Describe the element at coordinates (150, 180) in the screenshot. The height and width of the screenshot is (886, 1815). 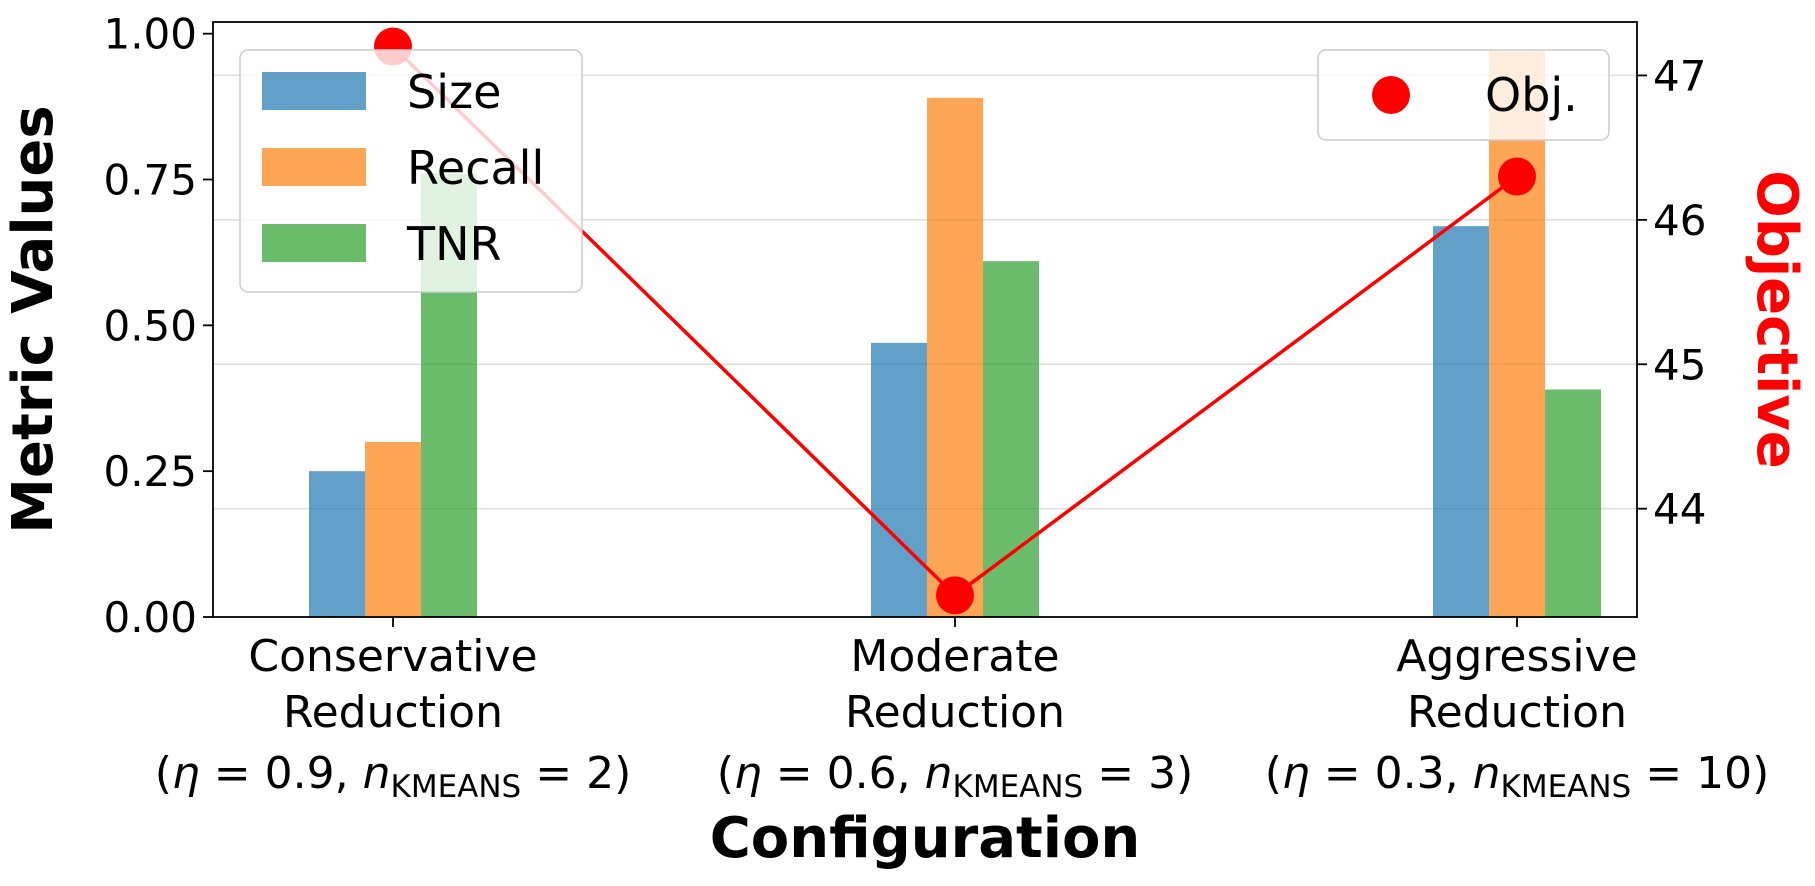
I see `y-tick-label: 0.75` at that location.